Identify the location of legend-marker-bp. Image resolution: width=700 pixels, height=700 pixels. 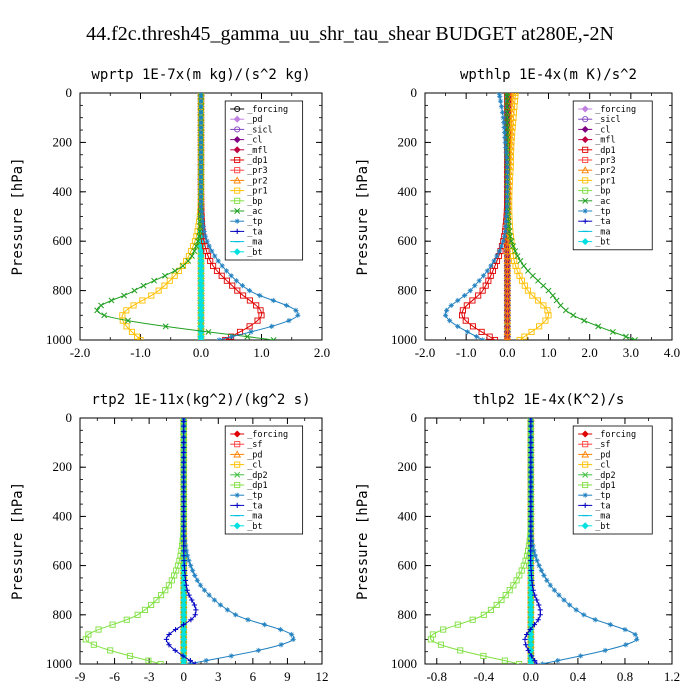
(237, 200).